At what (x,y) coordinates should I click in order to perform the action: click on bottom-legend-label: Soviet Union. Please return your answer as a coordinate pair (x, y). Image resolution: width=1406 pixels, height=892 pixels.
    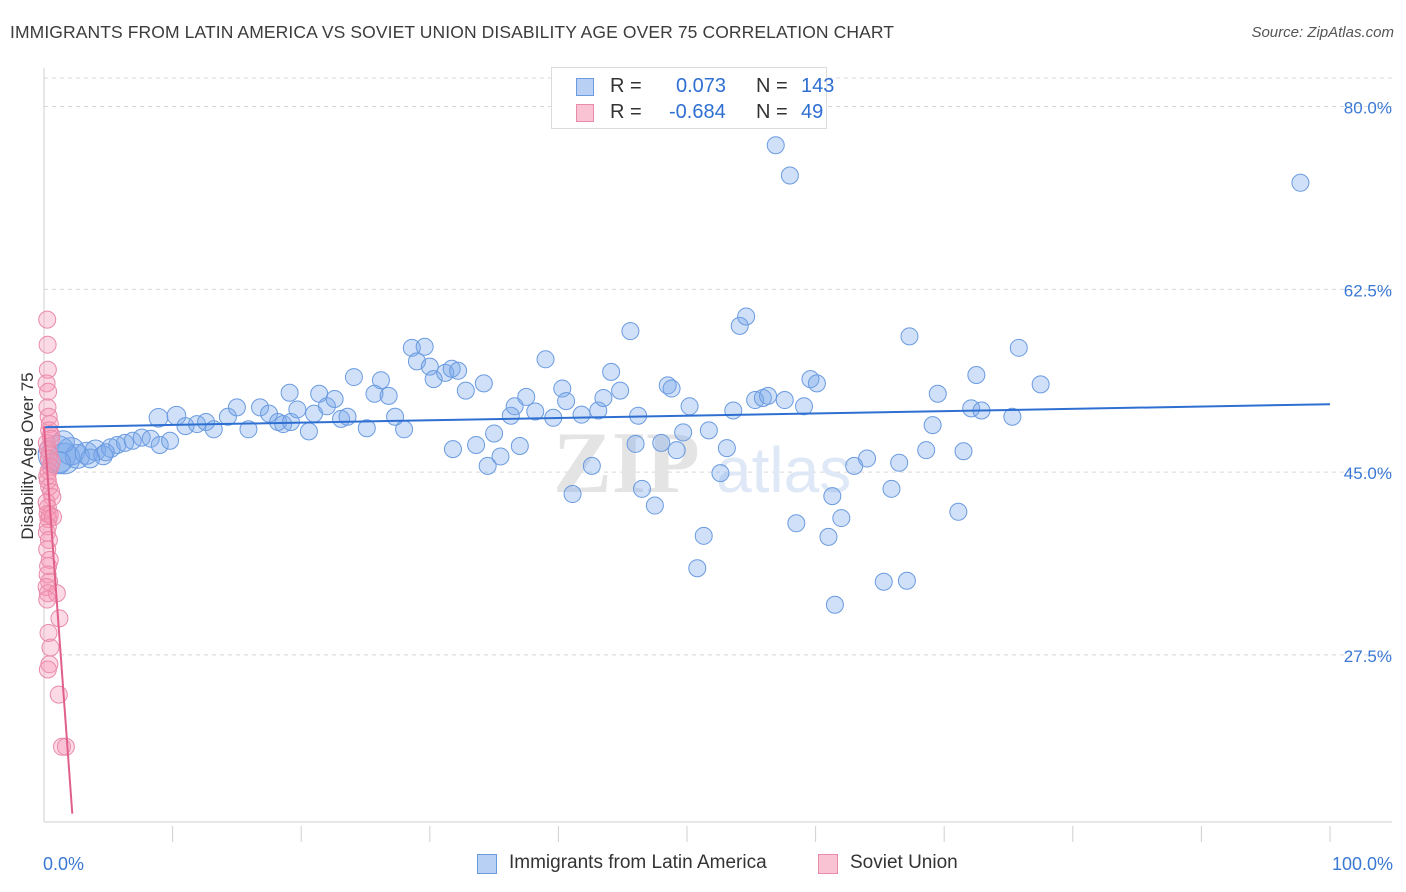
    Looking at the image, I should click on (904, 862).